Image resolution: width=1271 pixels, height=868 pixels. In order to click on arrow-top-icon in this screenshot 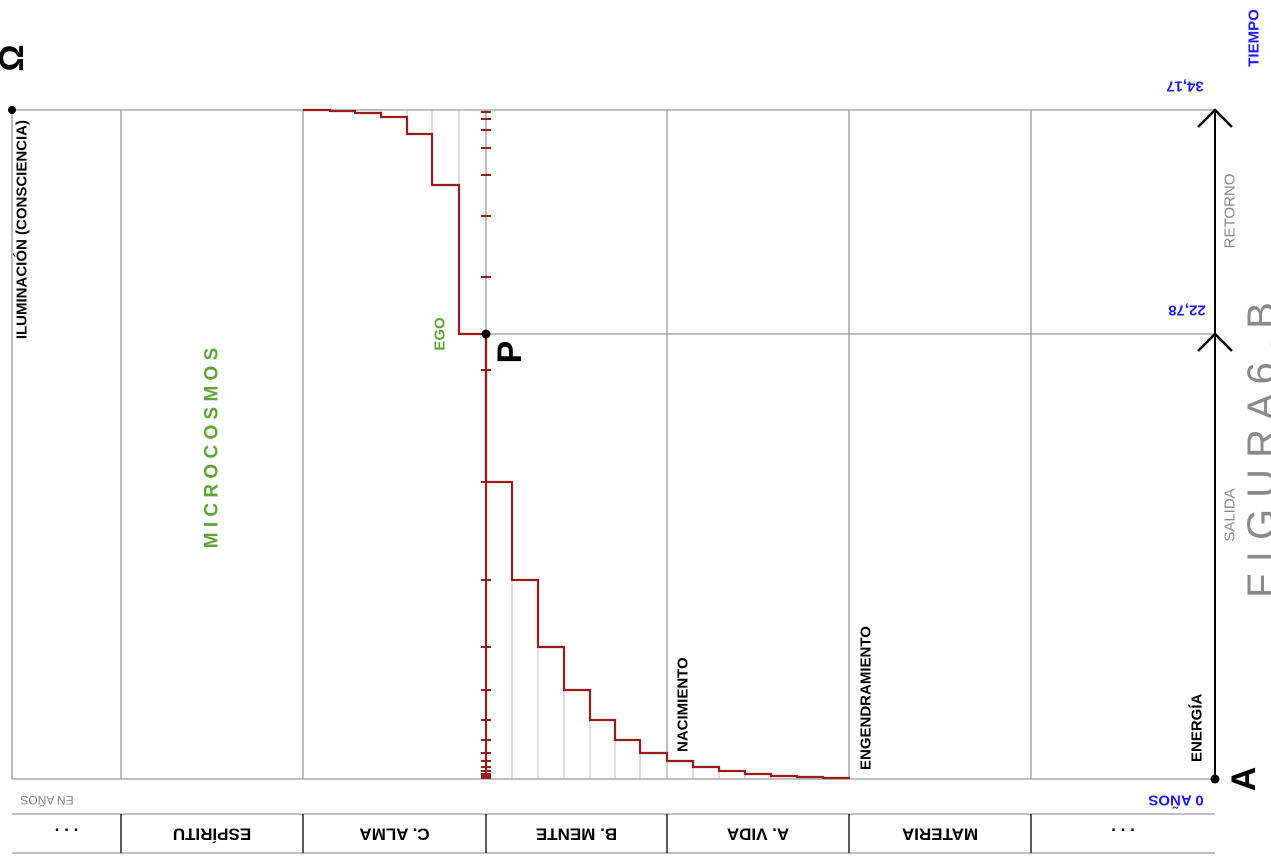, I will do `click(1215, 118)`.